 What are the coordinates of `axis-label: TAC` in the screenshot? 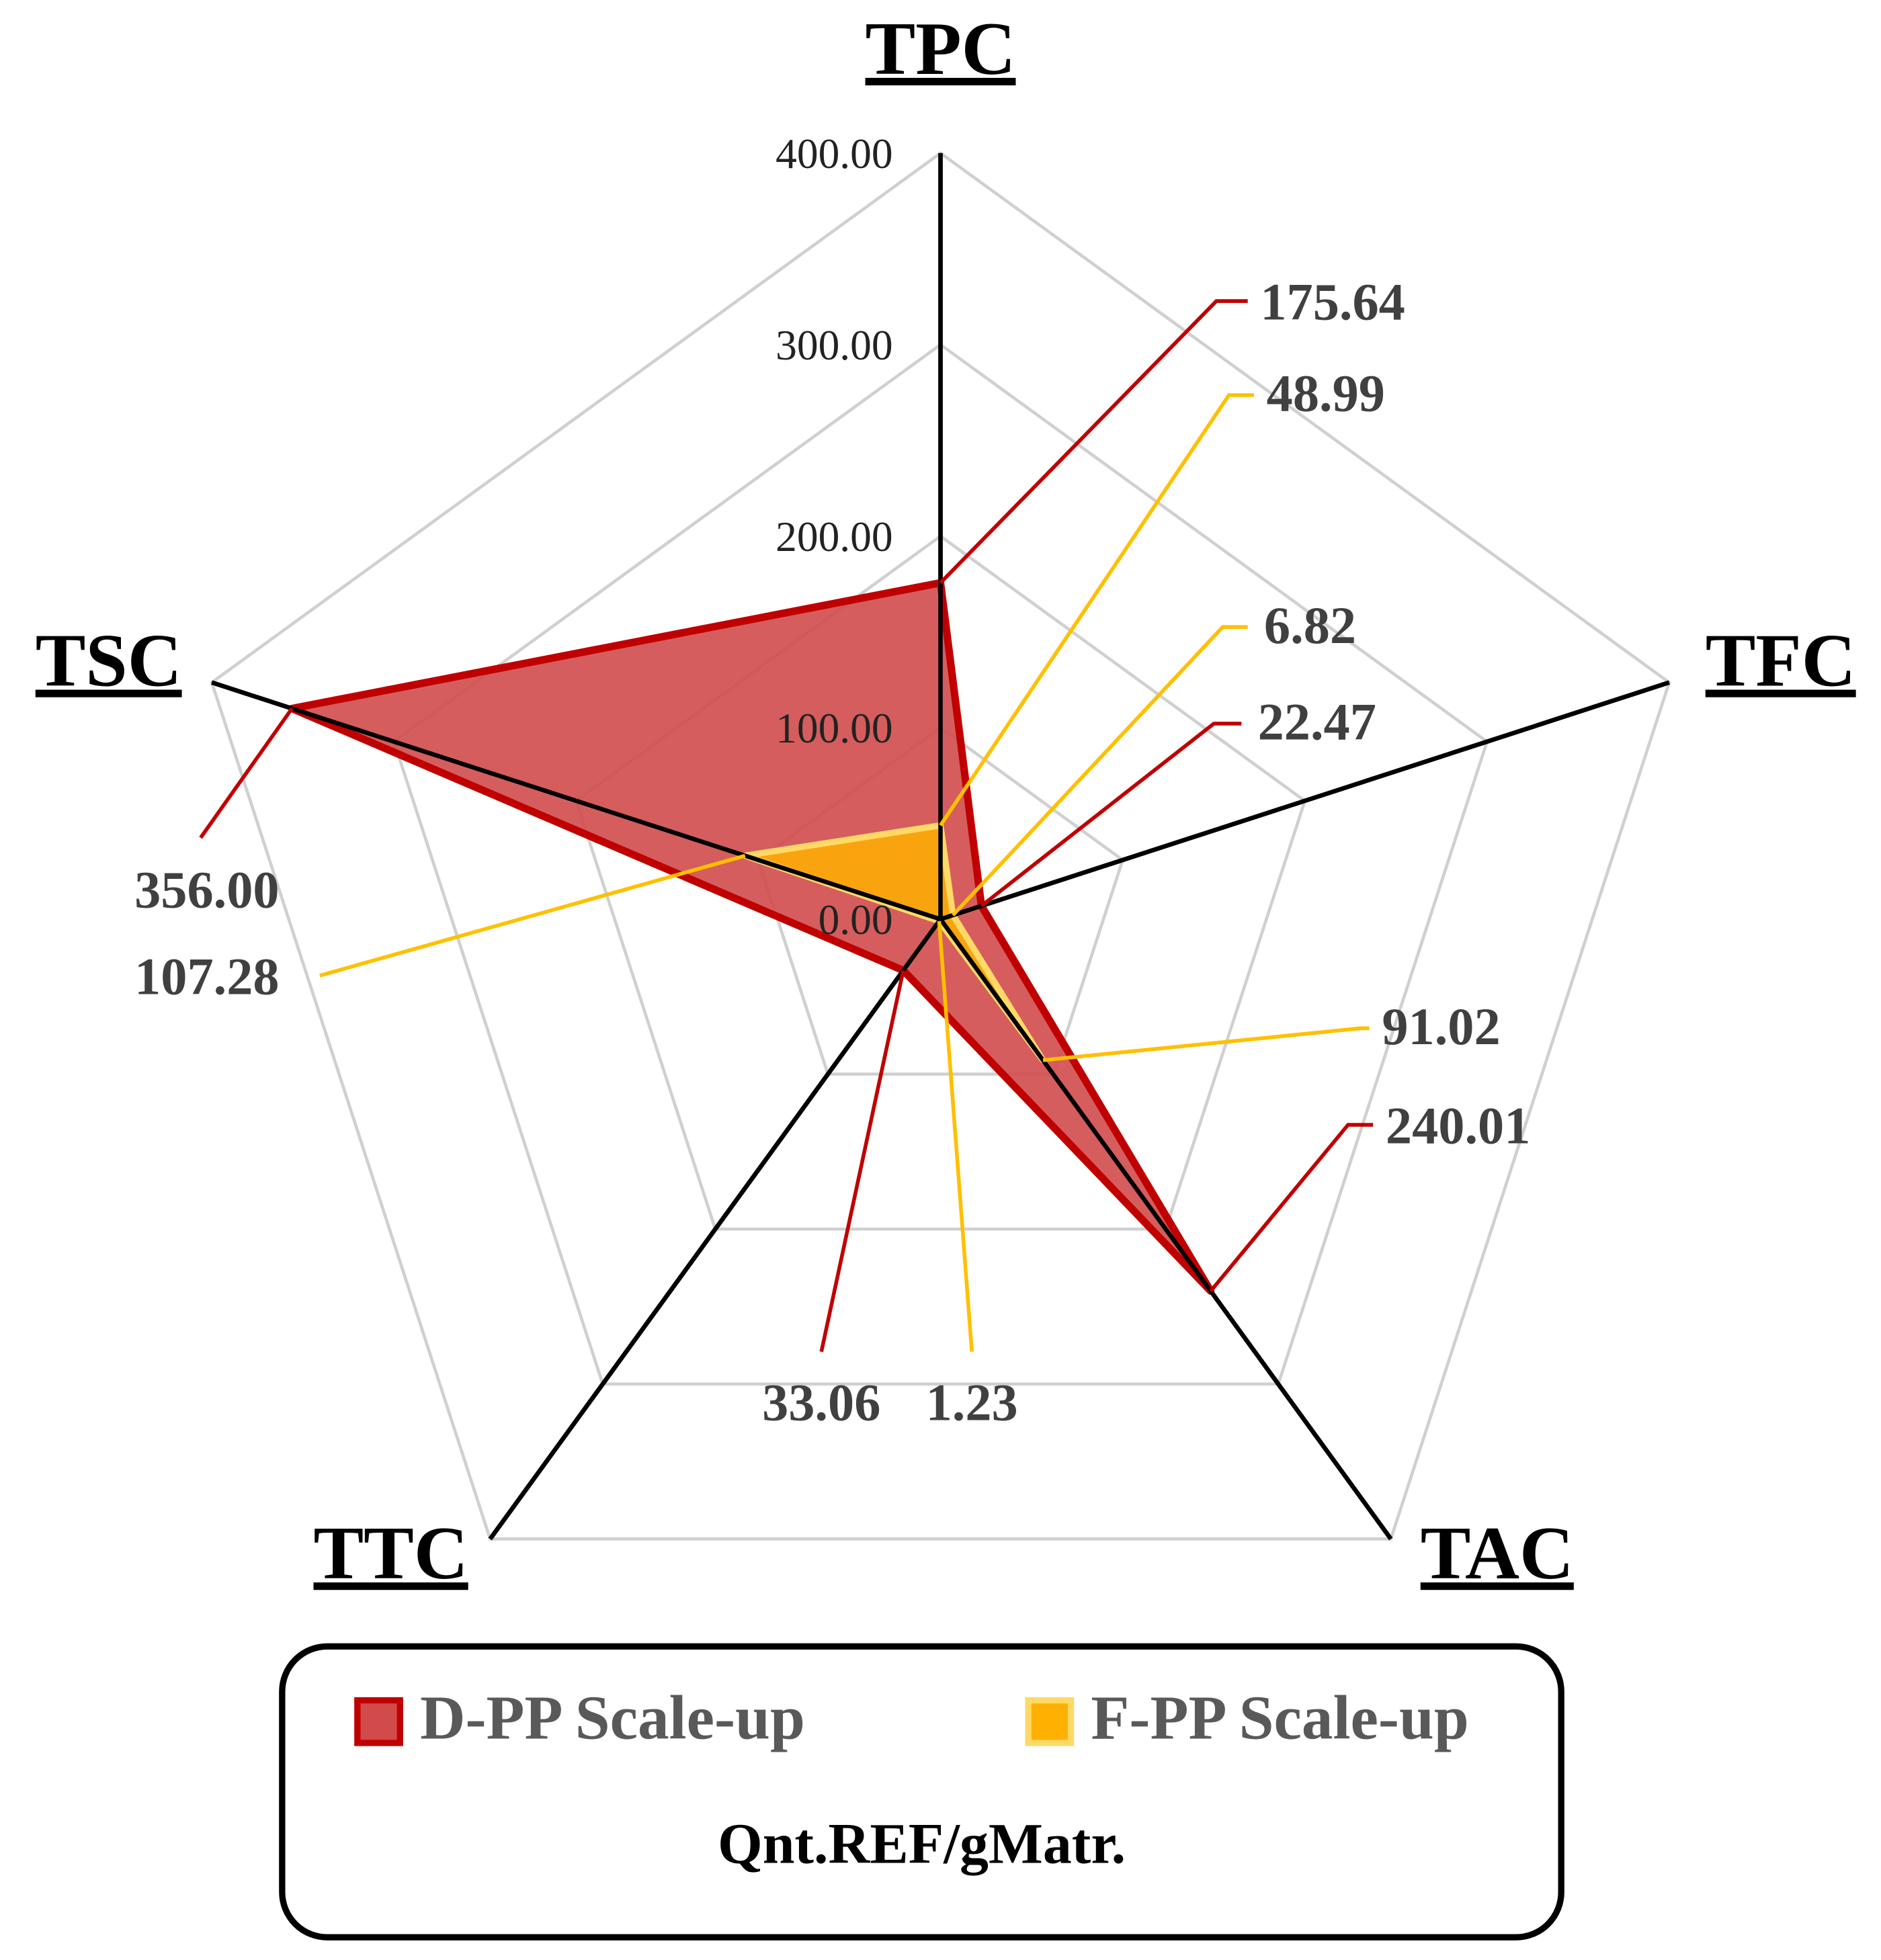 It's located at (1497, 1553).